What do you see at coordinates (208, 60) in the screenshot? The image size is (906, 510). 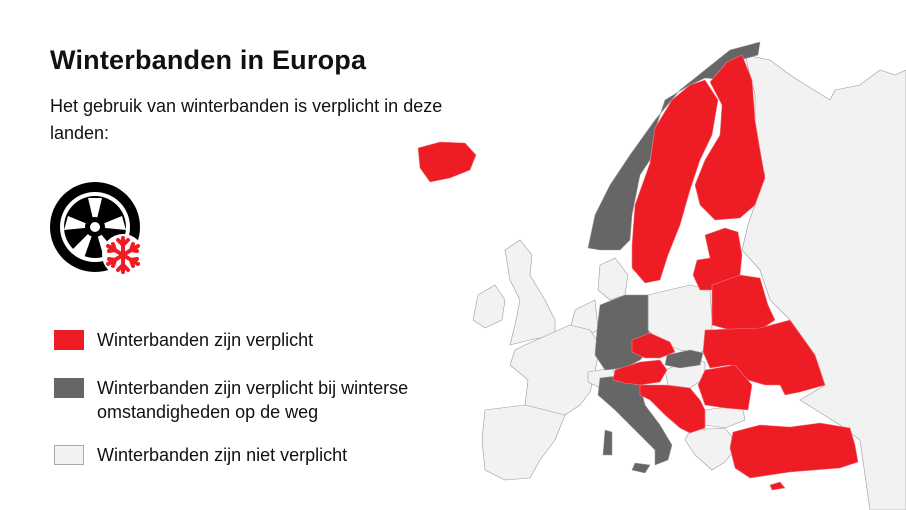 I see `page-title: Winterbanden in Europa` at bounding box center [208, 60].